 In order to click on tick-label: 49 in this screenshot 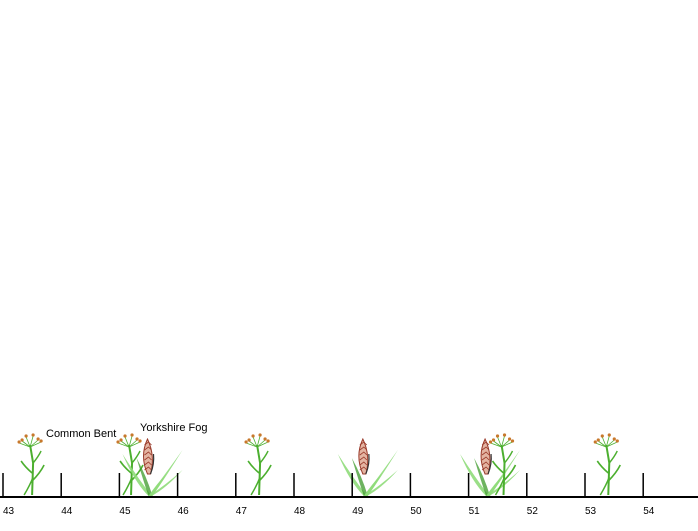, I will do `click(358, 511)`.